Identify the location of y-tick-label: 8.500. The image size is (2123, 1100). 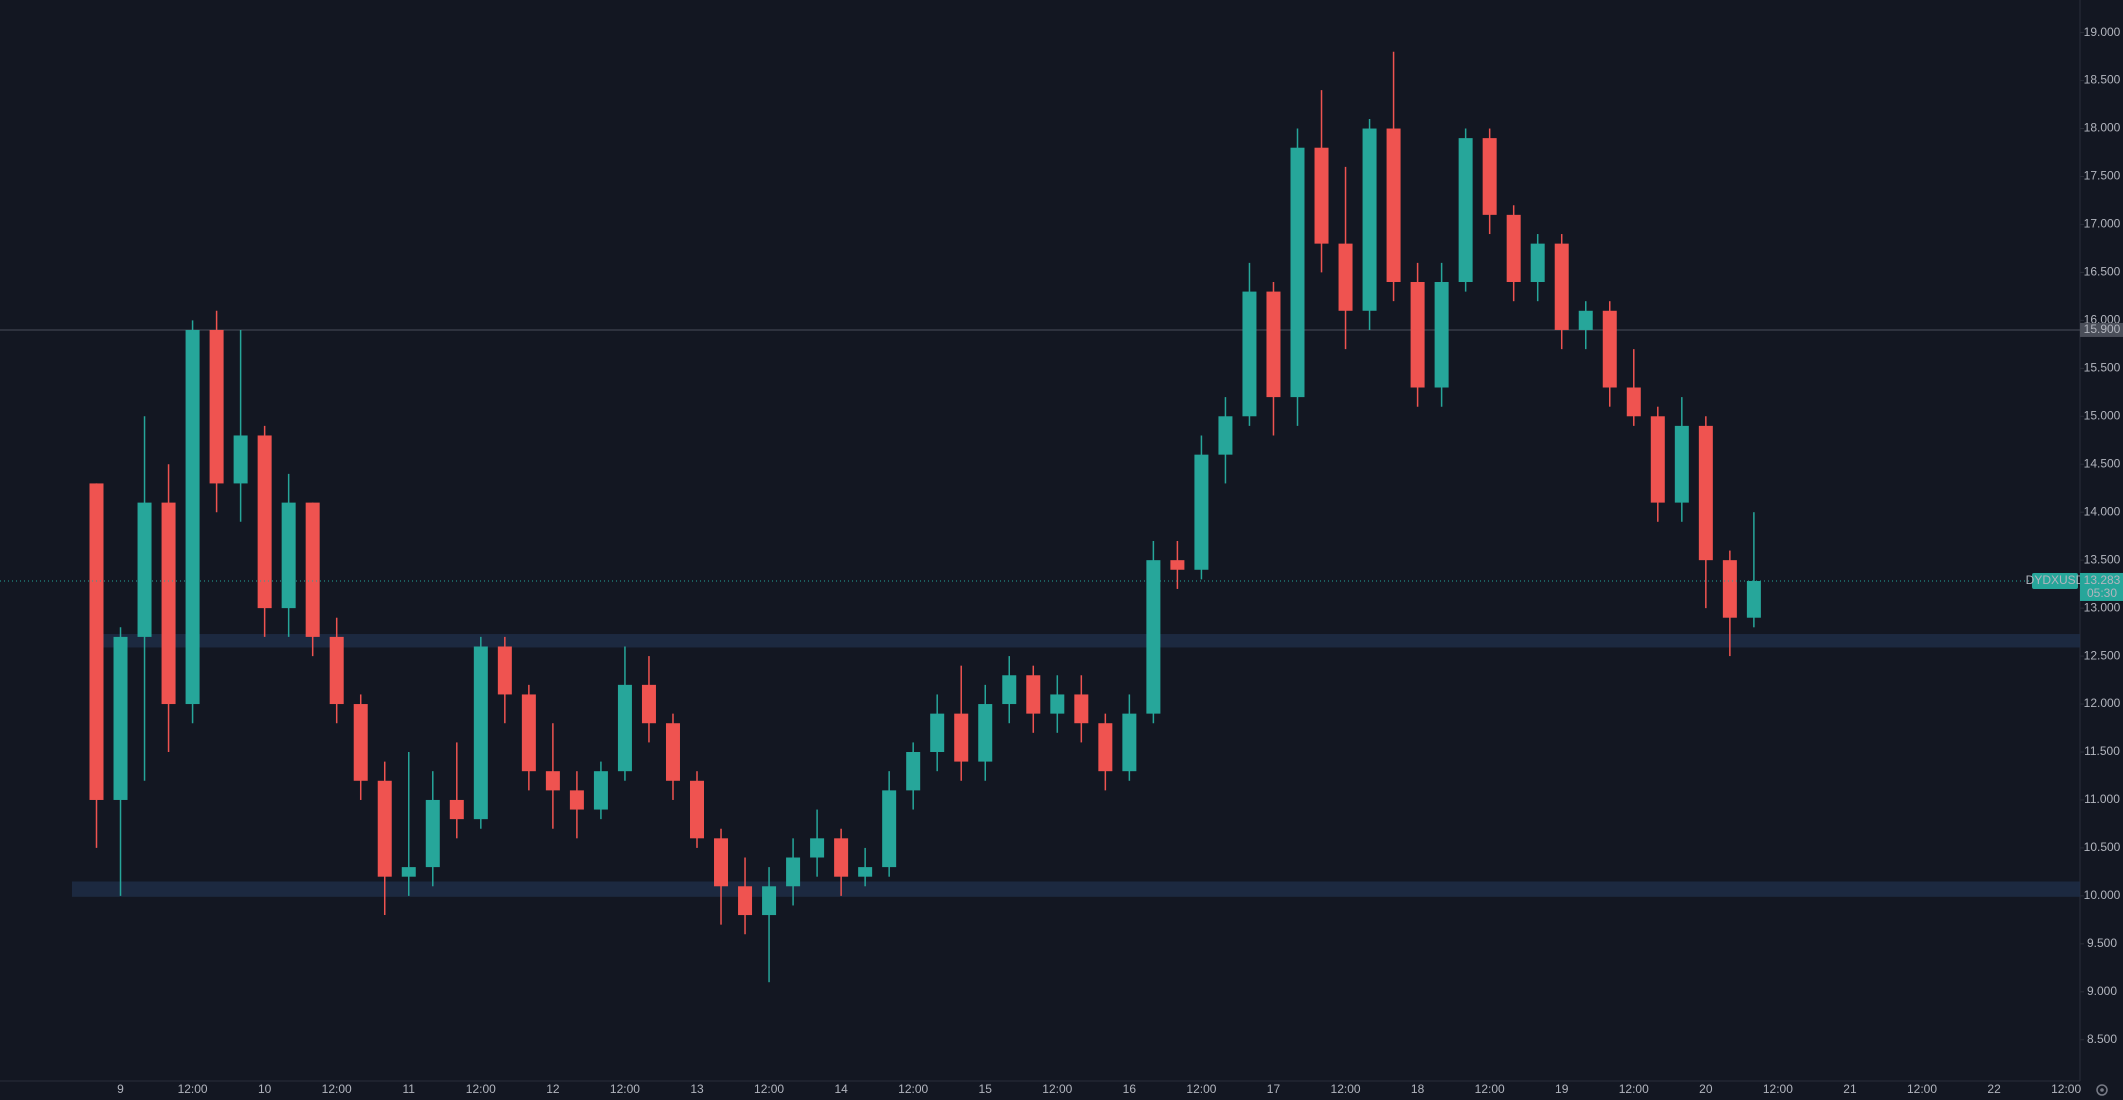
(2102, 1039).